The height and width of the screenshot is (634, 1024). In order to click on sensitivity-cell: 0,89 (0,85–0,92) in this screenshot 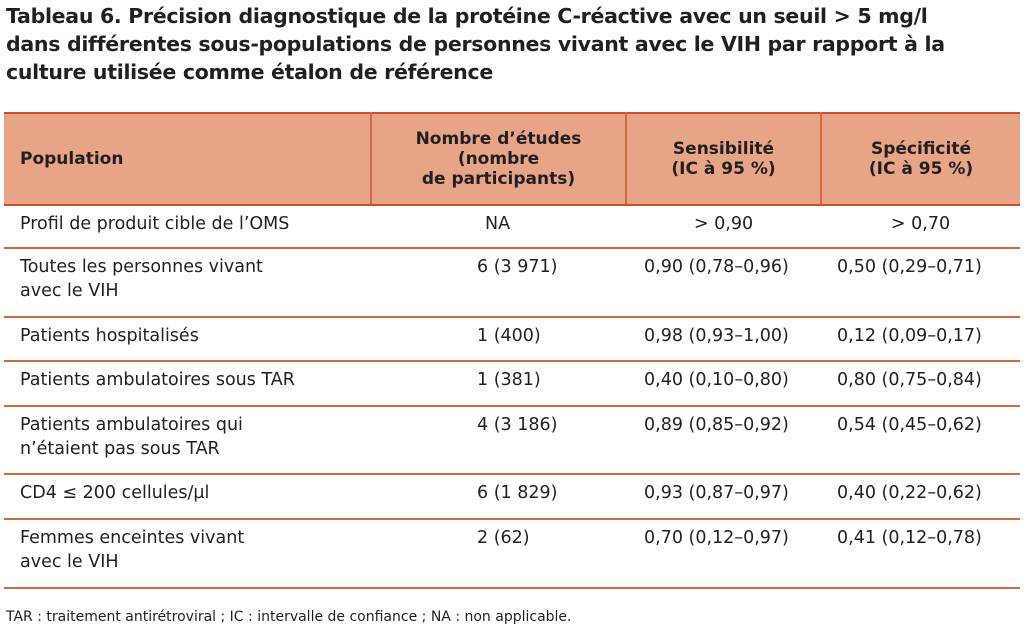, I will do `click(723, 440)`.